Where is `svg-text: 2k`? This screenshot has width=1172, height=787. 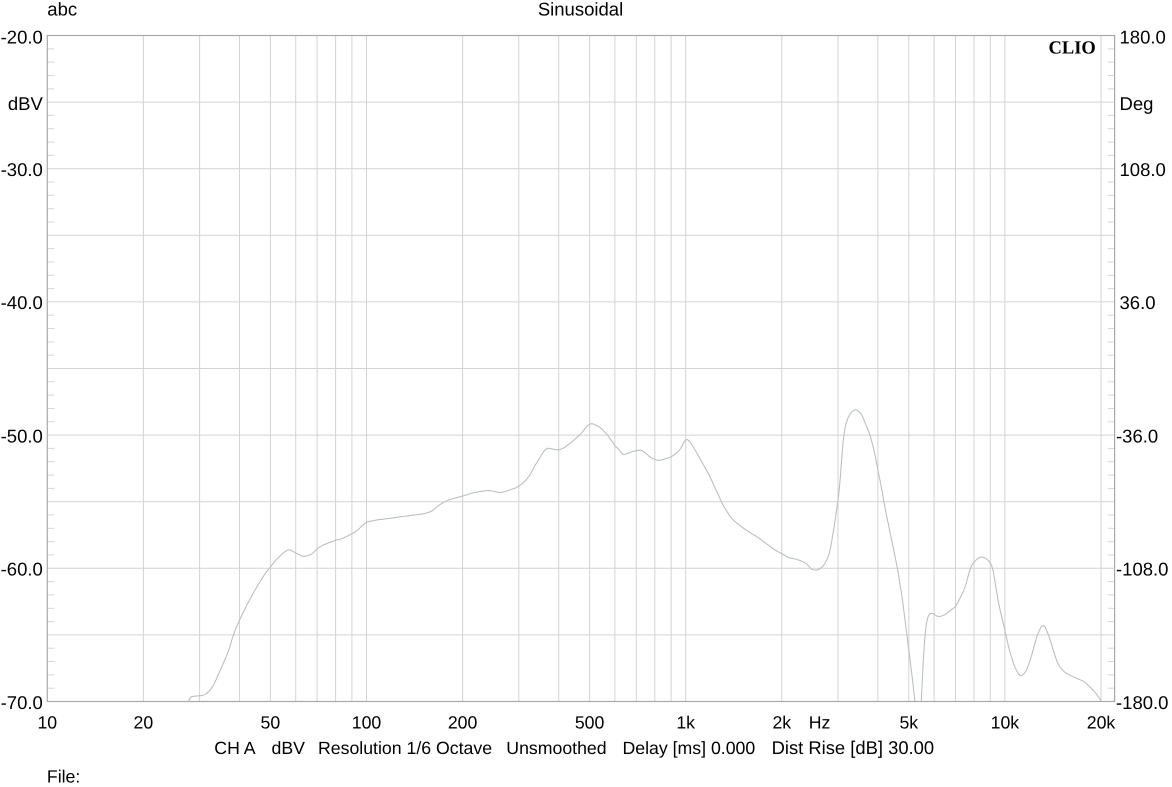 svg-text: 2k is located at coordinates (781, 722).